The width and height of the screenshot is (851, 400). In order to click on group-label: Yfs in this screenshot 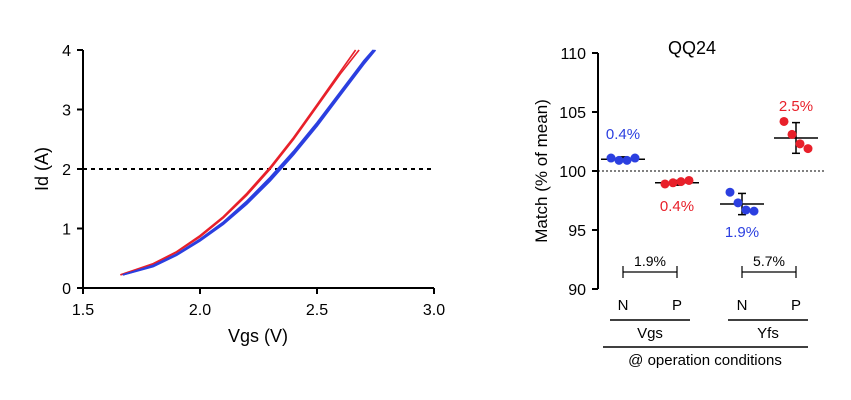, I will do `click(768, 333)`.